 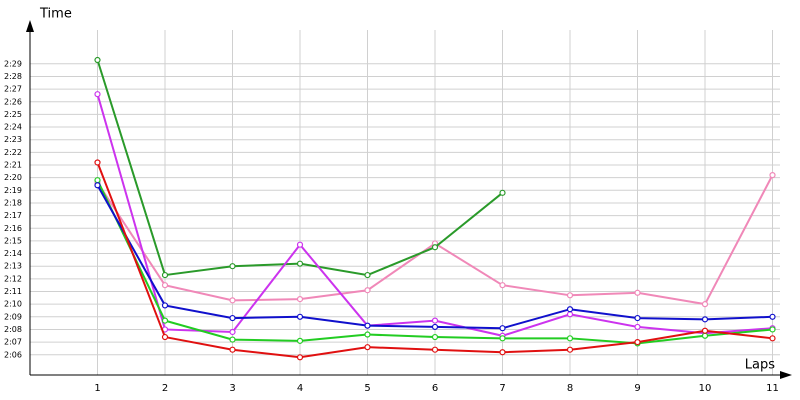 What do you see at coordinates (13, 354) in the screenshot?
I see `y-tick-label: 2:06` at bounding box center [13, 354].